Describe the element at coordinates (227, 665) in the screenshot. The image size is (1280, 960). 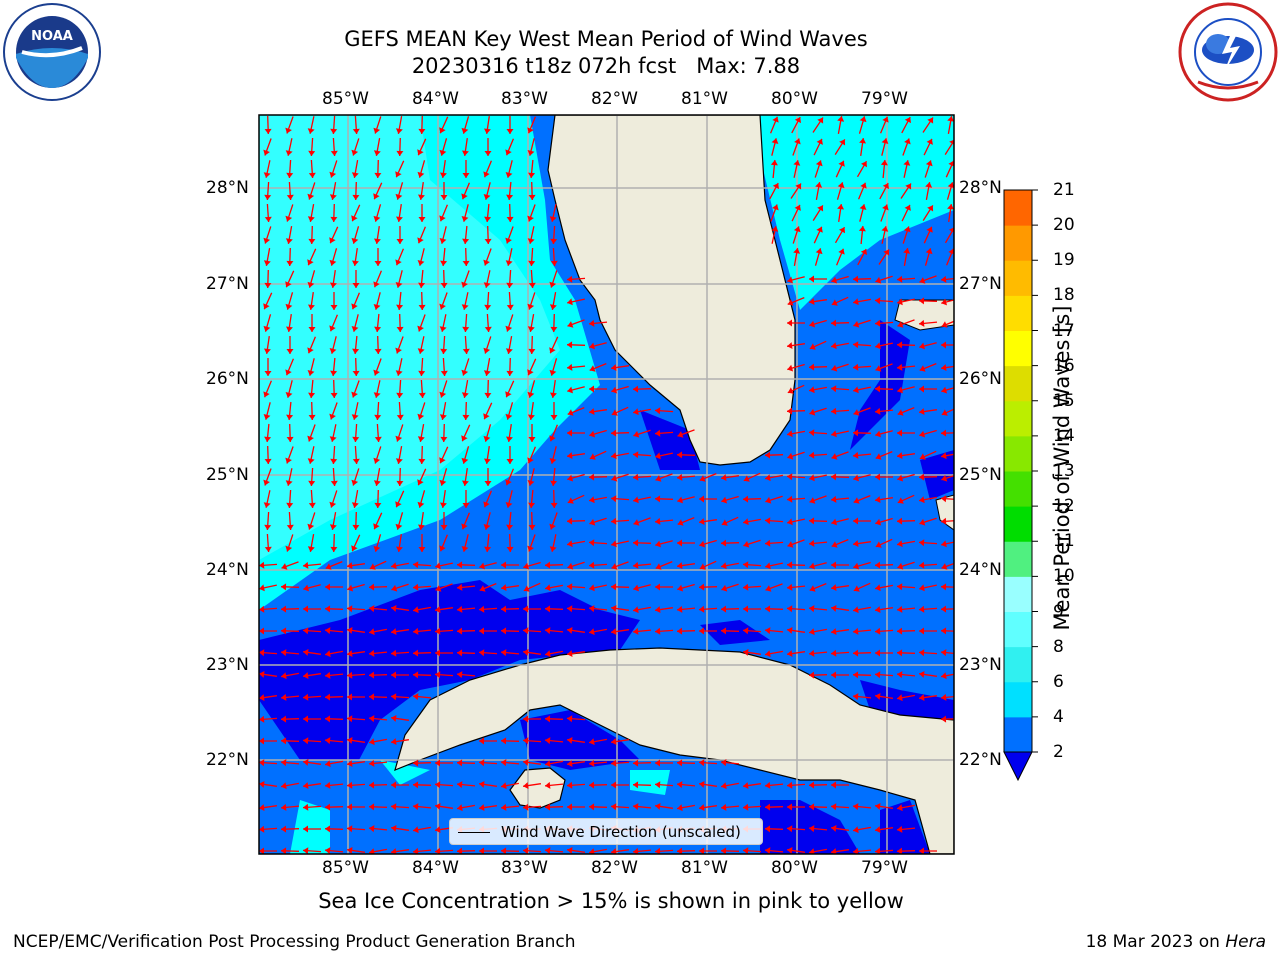
I see `lat-tick-left: 23°N` at that location.